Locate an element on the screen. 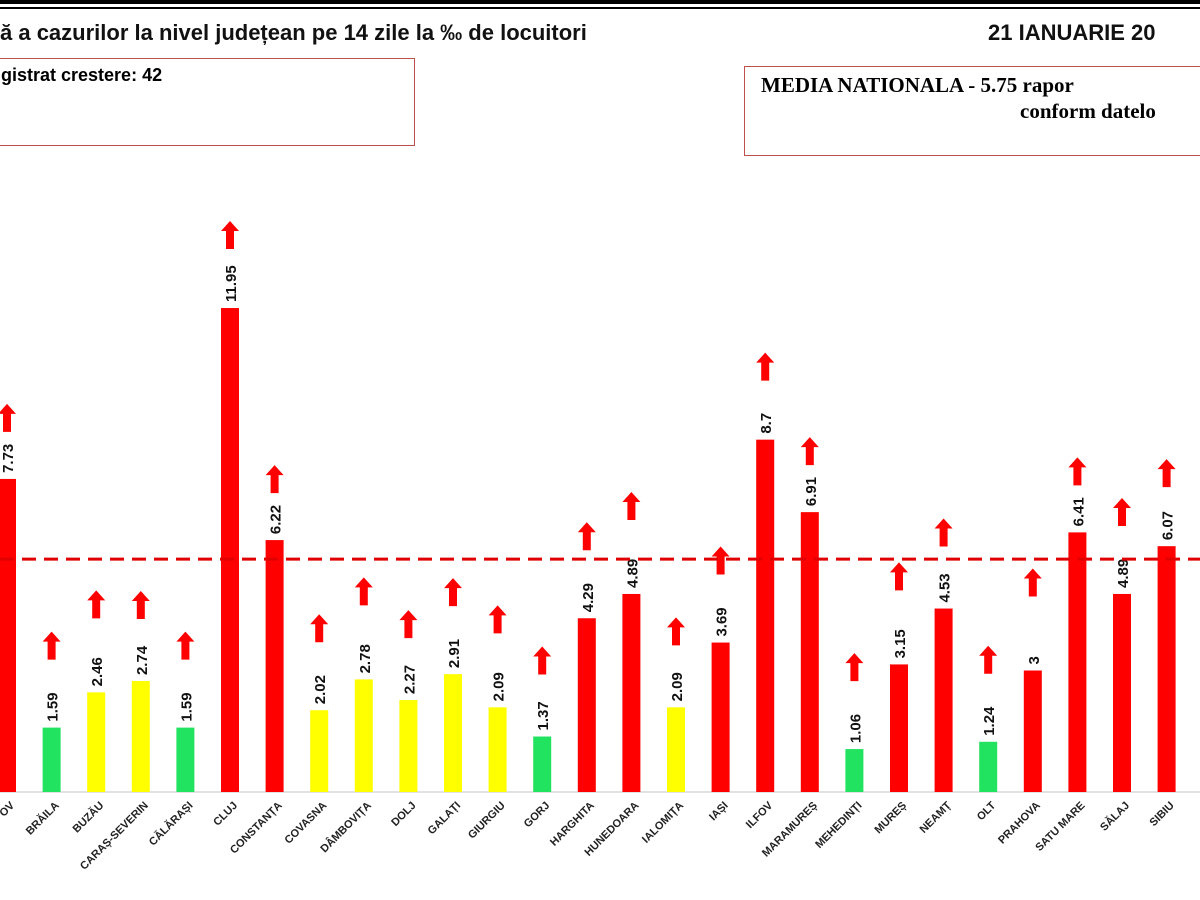  data-label: 11.95 is located at coordinates (231, 283).